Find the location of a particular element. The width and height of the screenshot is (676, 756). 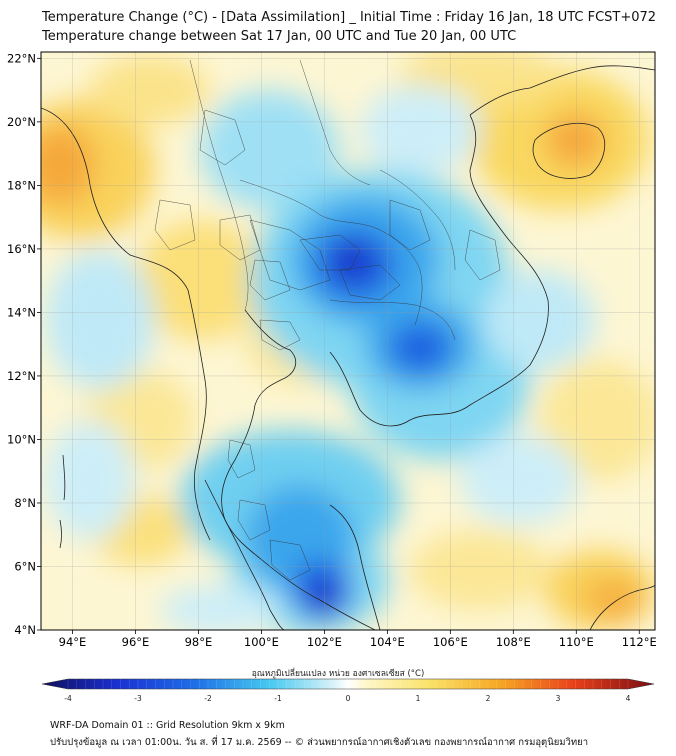

lon-tick-label: 98°E is located at coordinates (199, 642).